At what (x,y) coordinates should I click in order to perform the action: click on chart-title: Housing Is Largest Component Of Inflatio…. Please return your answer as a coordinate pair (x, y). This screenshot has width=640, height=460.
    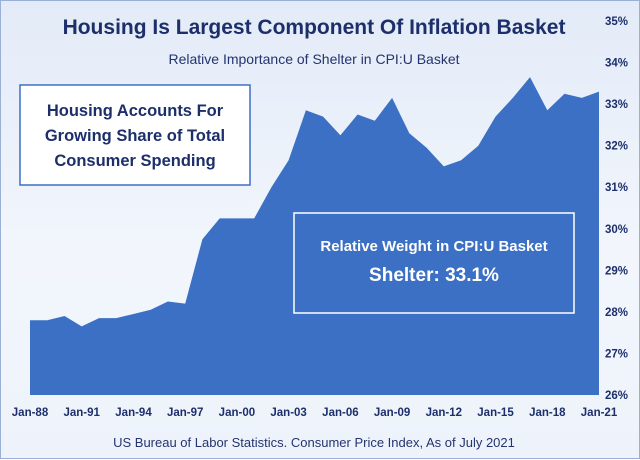
    Looking at the image, I should click on (314, 27).